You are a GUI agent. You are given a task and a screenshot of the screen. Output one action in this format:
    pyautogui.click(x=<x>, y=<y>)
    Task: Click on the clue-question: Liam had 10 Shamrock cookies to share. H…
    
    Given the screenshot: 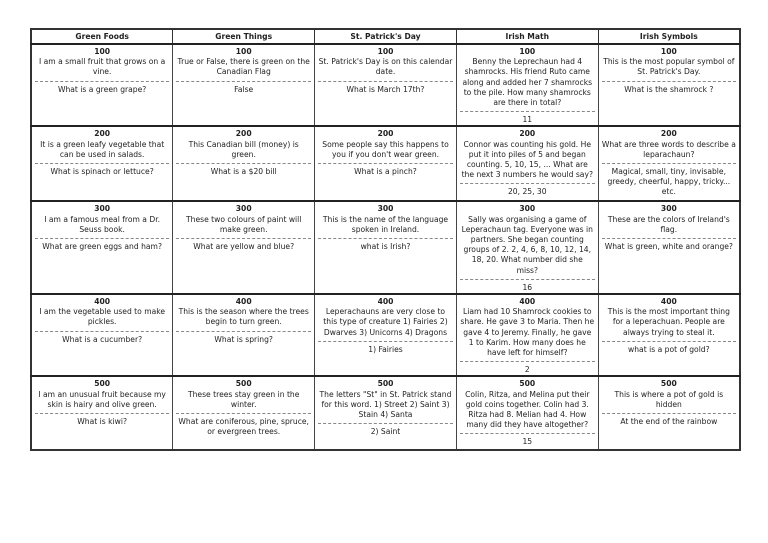 What is the action you would take?
    pyautogui.click(x=527, y=332)
    